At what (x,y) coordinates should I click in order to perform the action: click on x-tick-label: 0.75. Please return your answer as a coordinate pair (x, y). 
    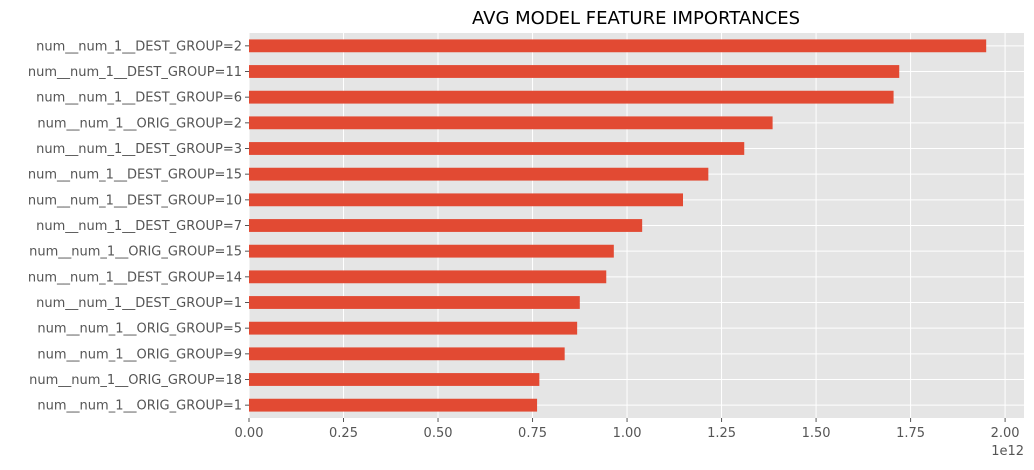
    Looking at the image, I should click on (532, 433).